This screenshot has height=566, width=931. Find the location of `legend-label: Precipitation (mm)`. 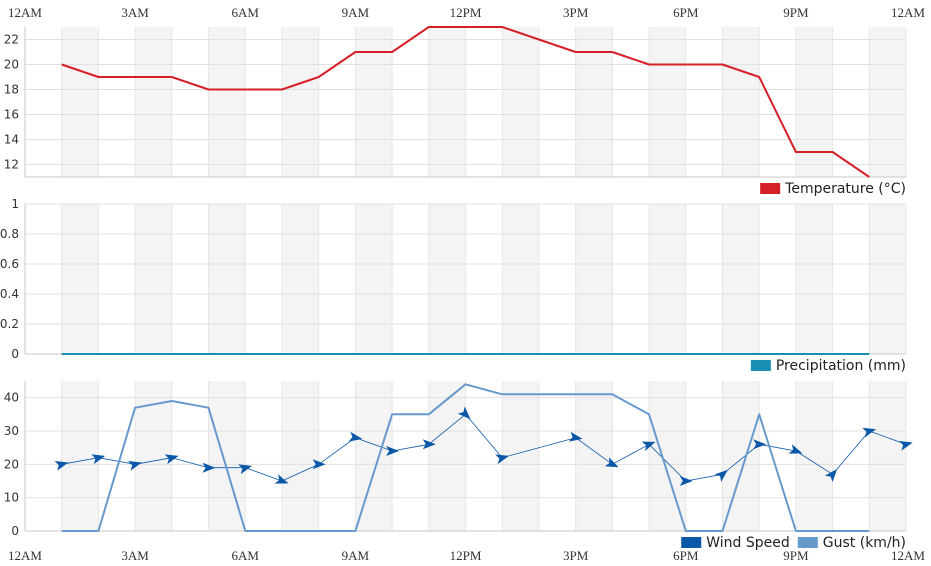

legend-label: Precipitation (mm) is located at coordinates (841, 366).